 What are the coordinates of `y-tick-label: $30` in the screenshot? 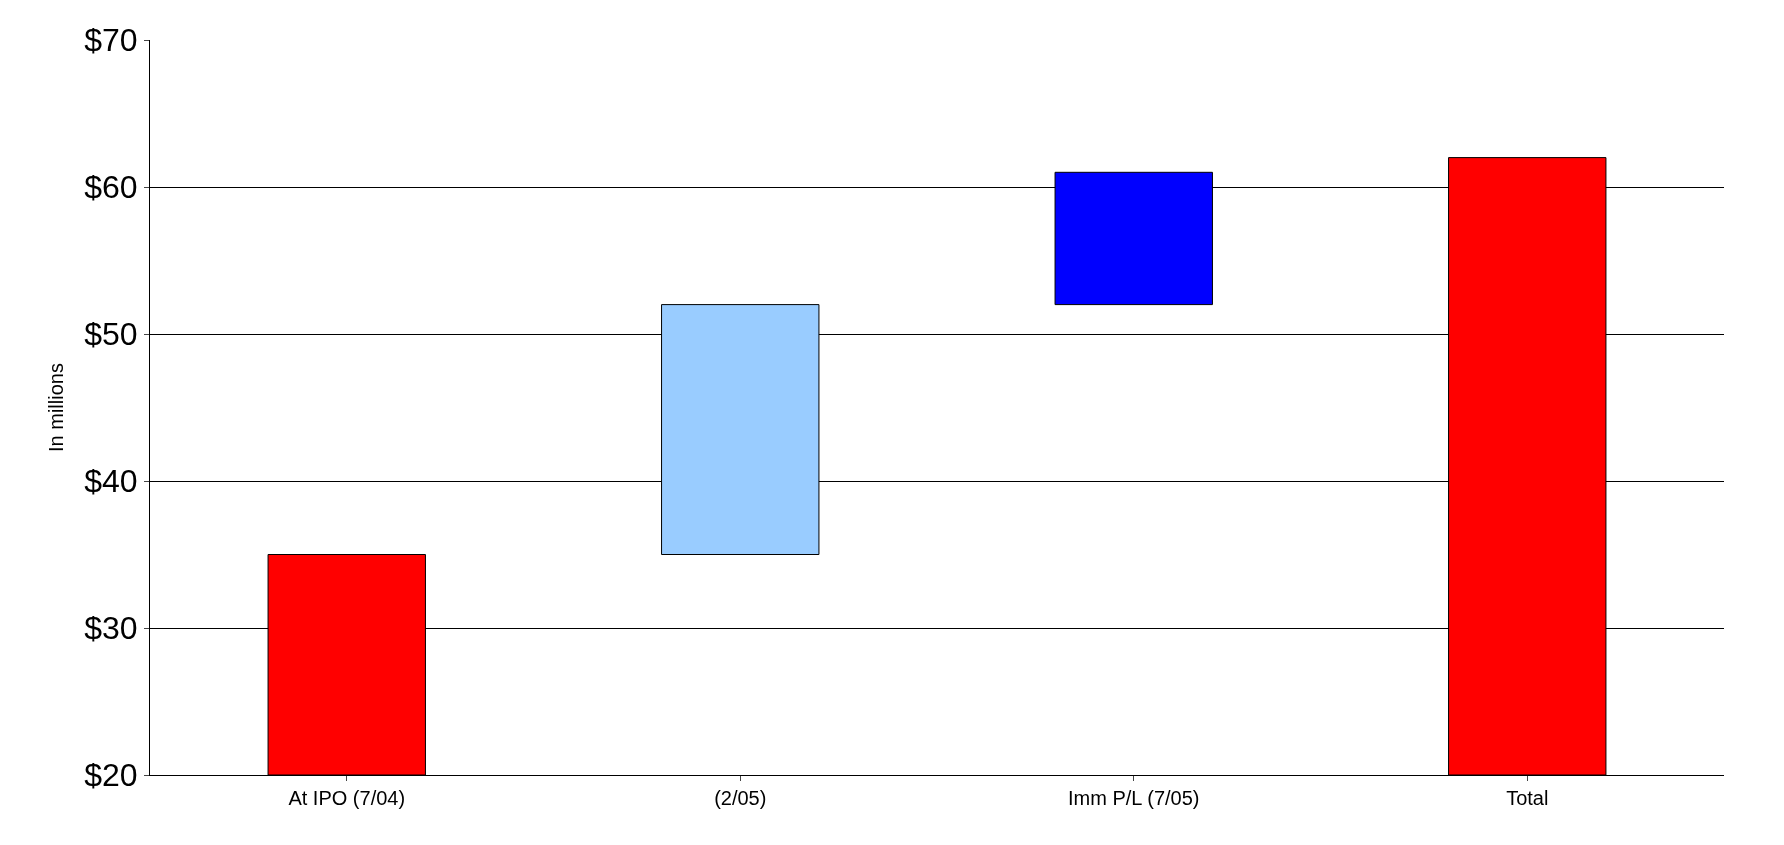 It's located at (111, 628).